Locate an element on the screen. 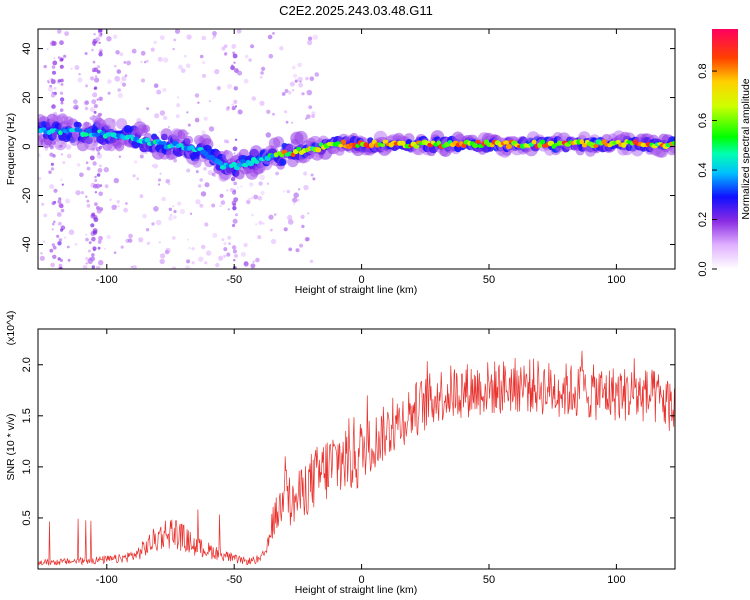 The height and width of the screenshot is (600, 750). snr-ylabel: SNR (10 * v/v) is located at coordinates (11, 446).